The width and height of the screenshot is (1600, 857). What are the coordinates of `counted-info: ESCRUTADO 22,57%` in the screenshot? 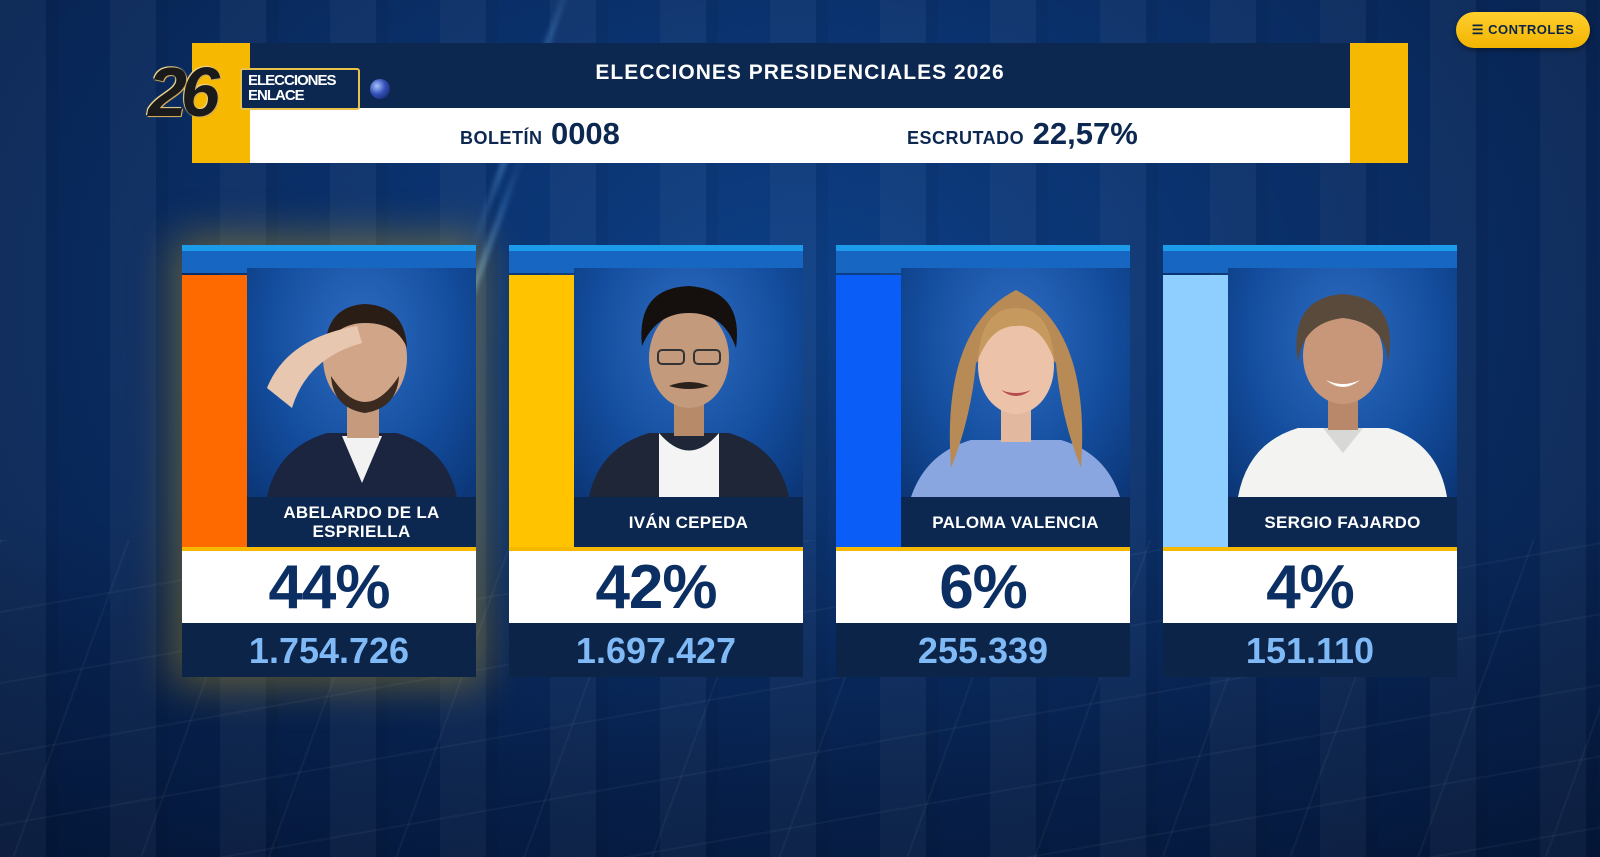 It's located at (1022, 134).